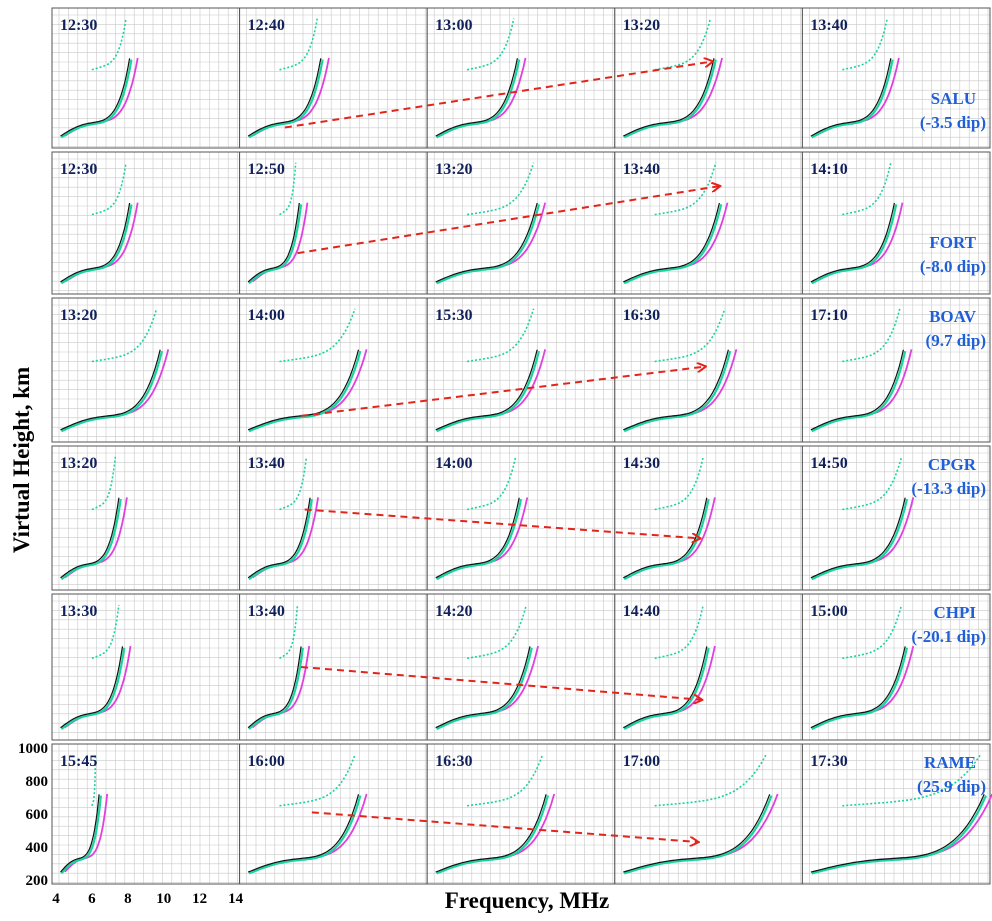 The width and height of the screenshot is (992, 921). I want to click on station-dip: (9.7 dip), so click(956, 340).